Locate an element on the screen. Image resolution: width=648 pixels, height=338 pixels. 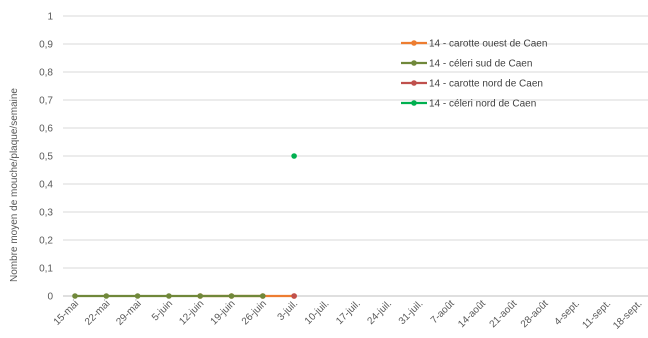
x-tick-label: 28-août is located at coordinates (535, 314).